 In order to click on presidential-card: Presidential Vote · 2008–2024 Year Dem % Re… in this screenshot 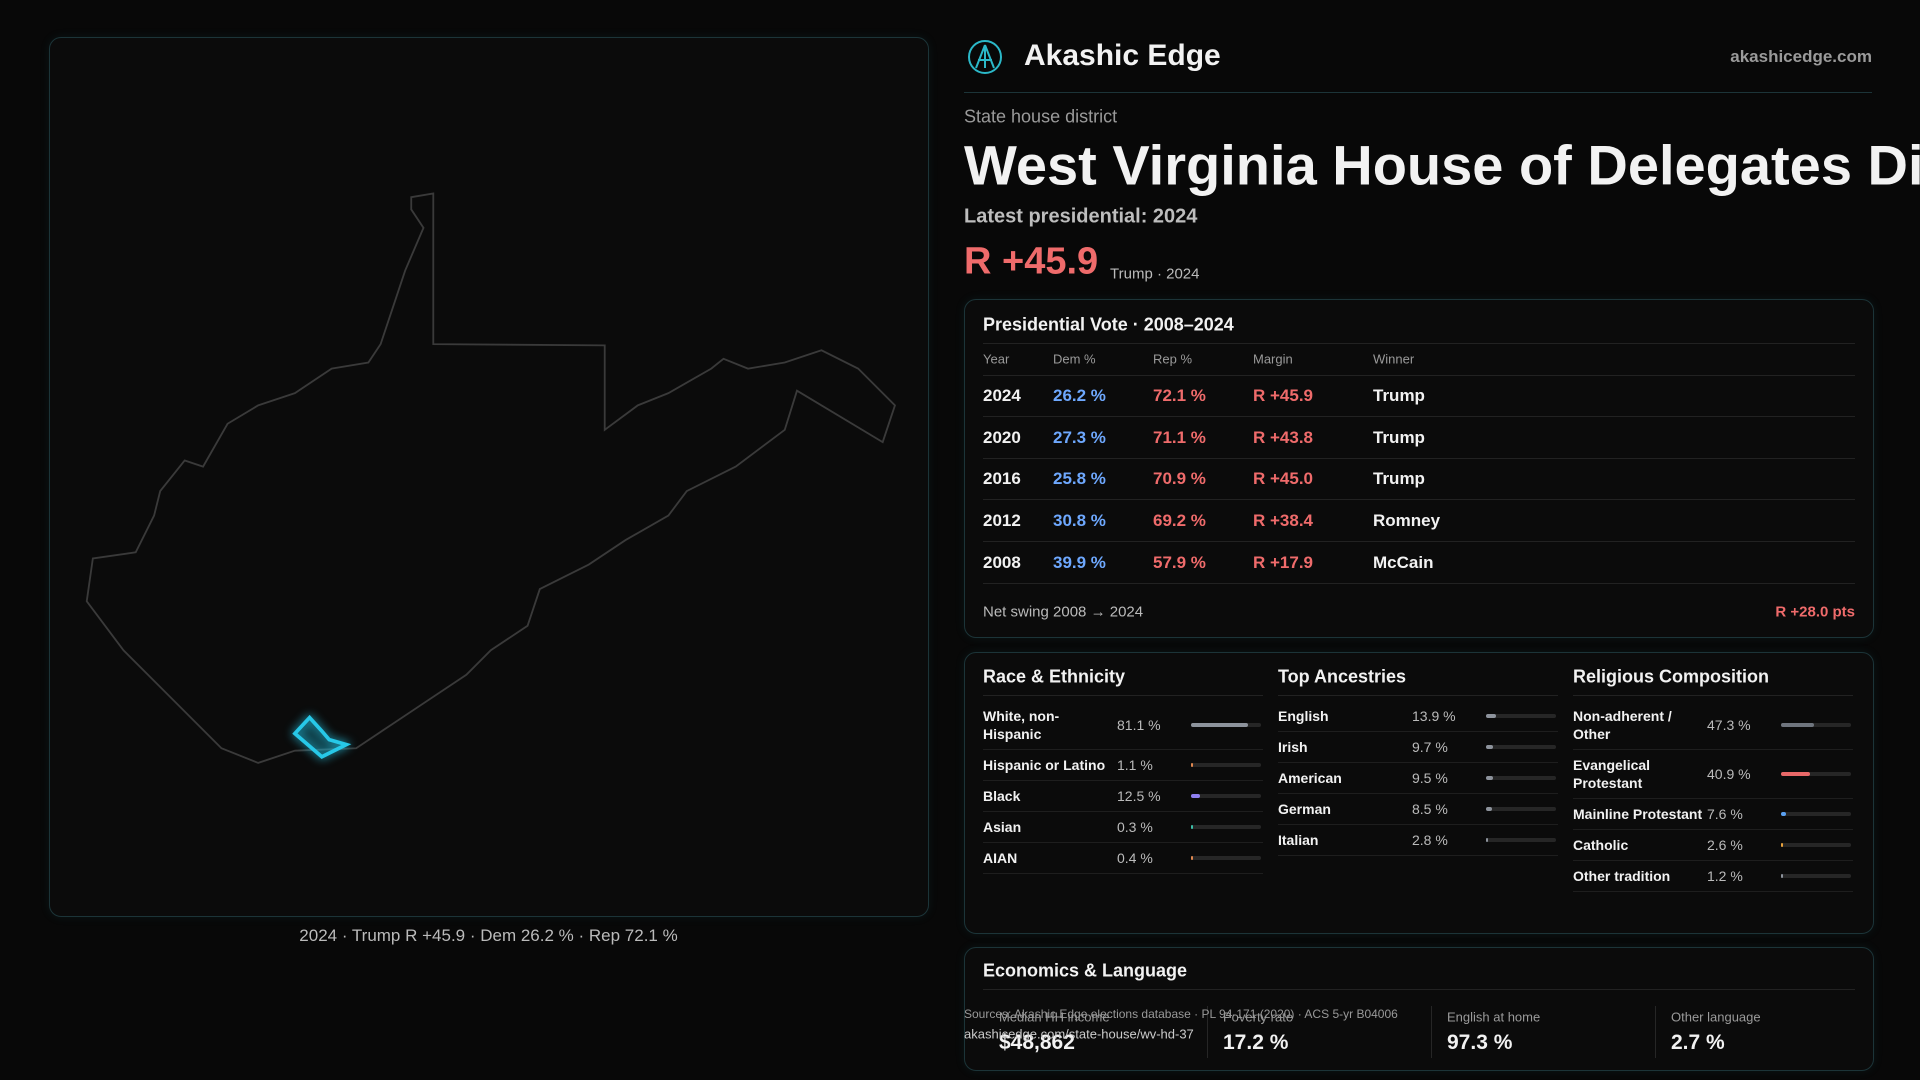, I will do `click(1419, 468)`.